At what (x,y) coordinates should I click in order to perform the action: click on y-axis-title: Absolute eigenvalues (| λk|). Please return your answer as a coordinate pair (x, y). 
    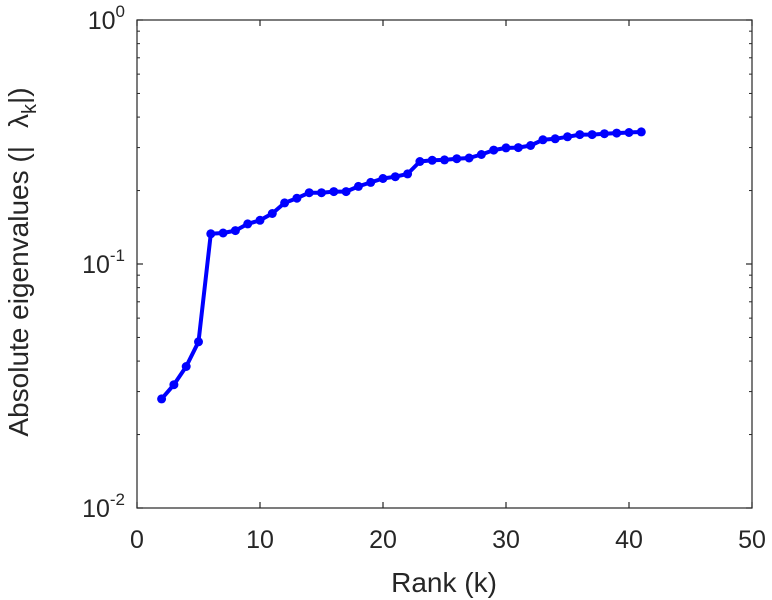
    Looking at the image, I should click on (22, 261).